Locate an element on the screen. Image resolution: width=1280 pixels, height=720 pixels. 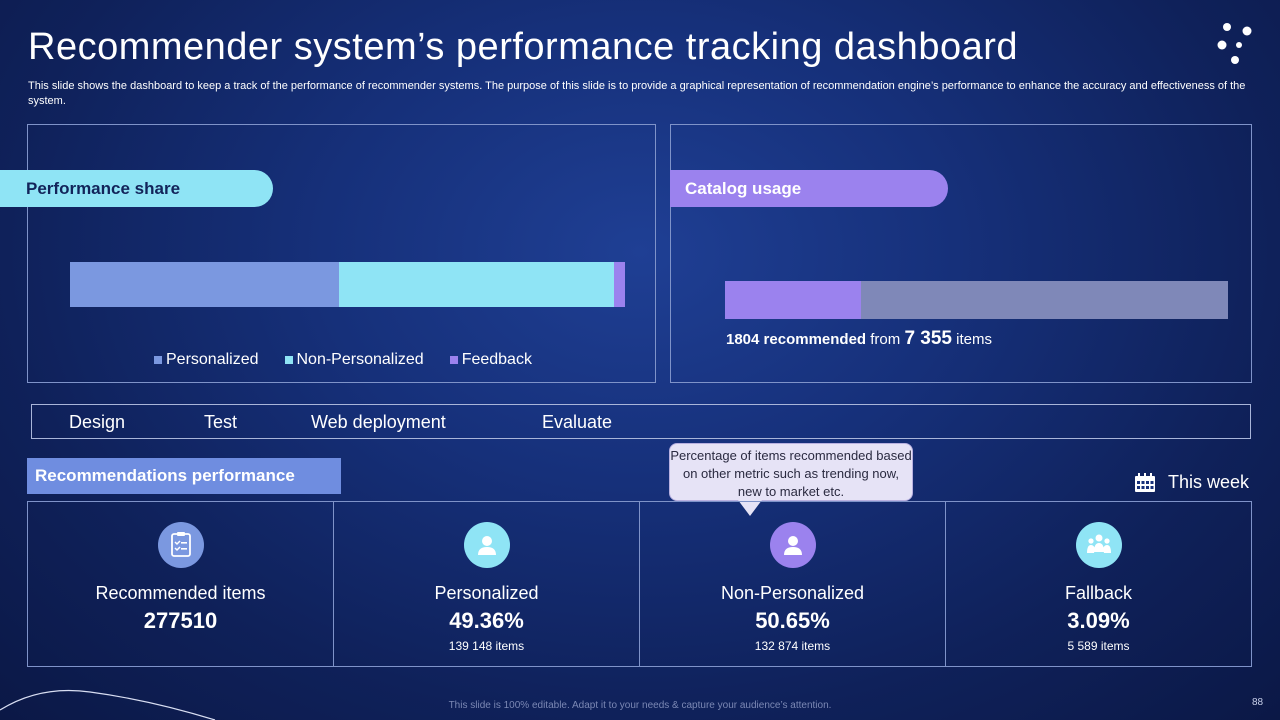
metric-non-personalized: Non-Personalized 50.65% 132 874 items is located at coordinates (792, 584).